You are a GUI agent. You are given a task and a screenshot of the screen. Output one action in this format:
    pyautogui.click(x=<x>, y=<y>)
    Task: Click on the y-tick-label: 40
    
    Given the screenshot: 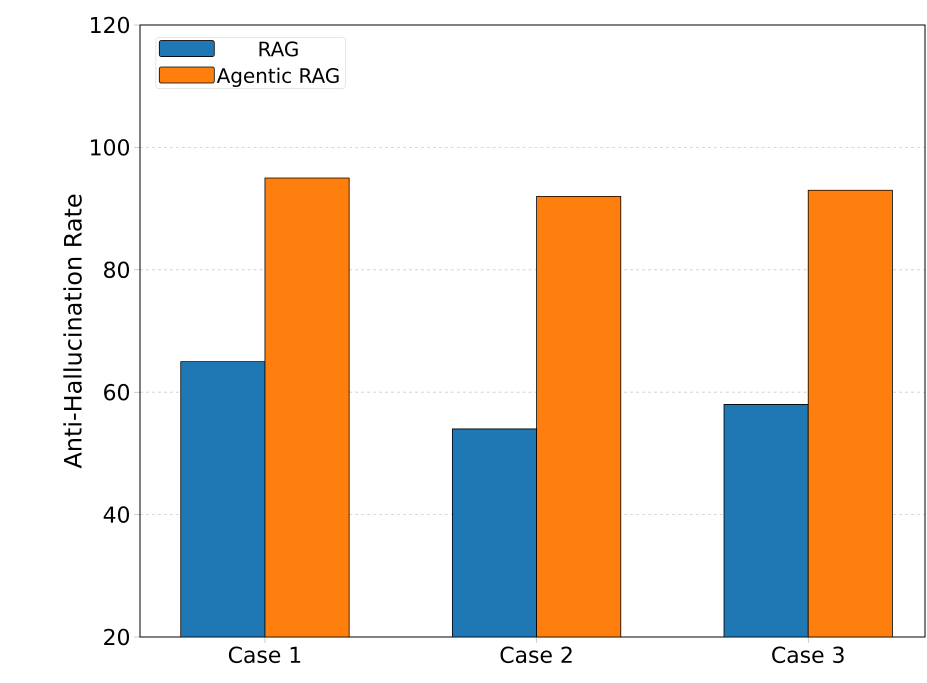 What is the action you would take?
    pyautogui.click(x=117, y=514)
    